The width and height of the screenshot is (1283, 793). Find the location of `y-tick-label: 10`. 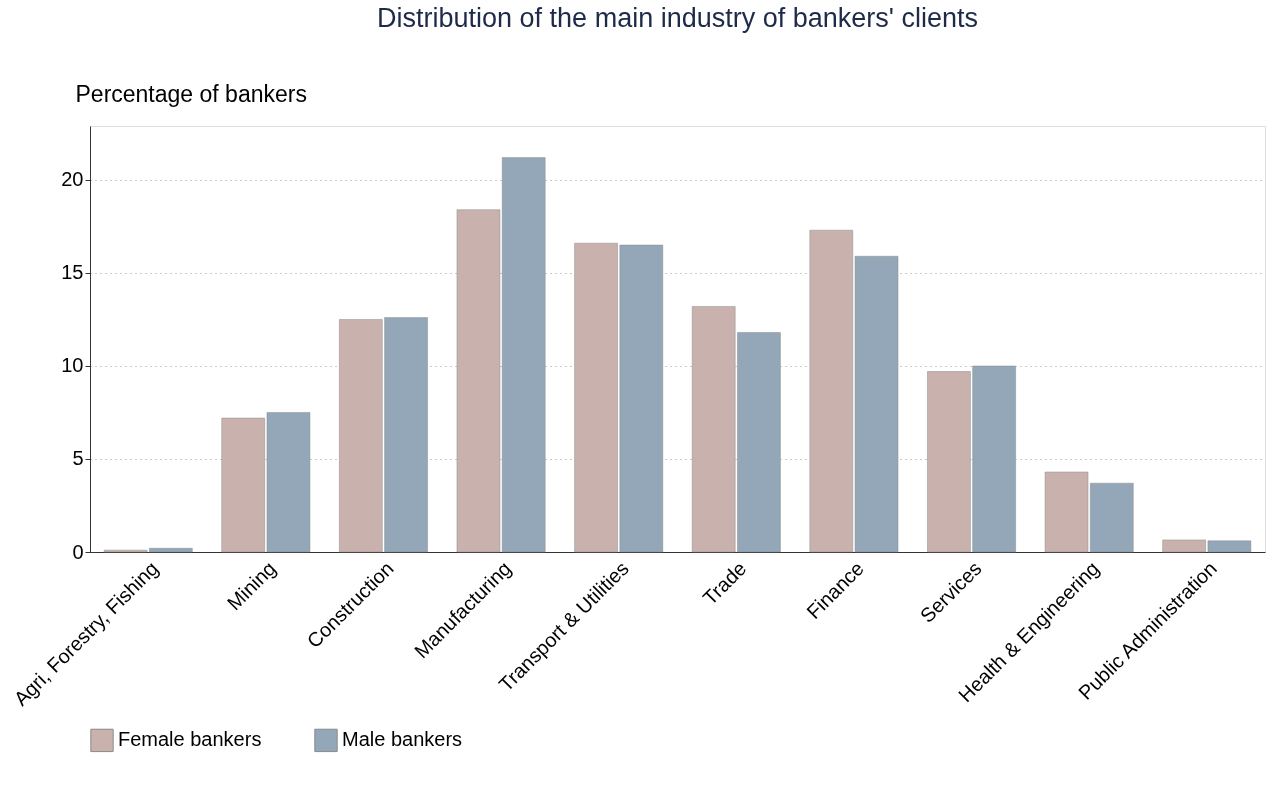

y-tick-label: 10 is located at coordinates (72, 365).